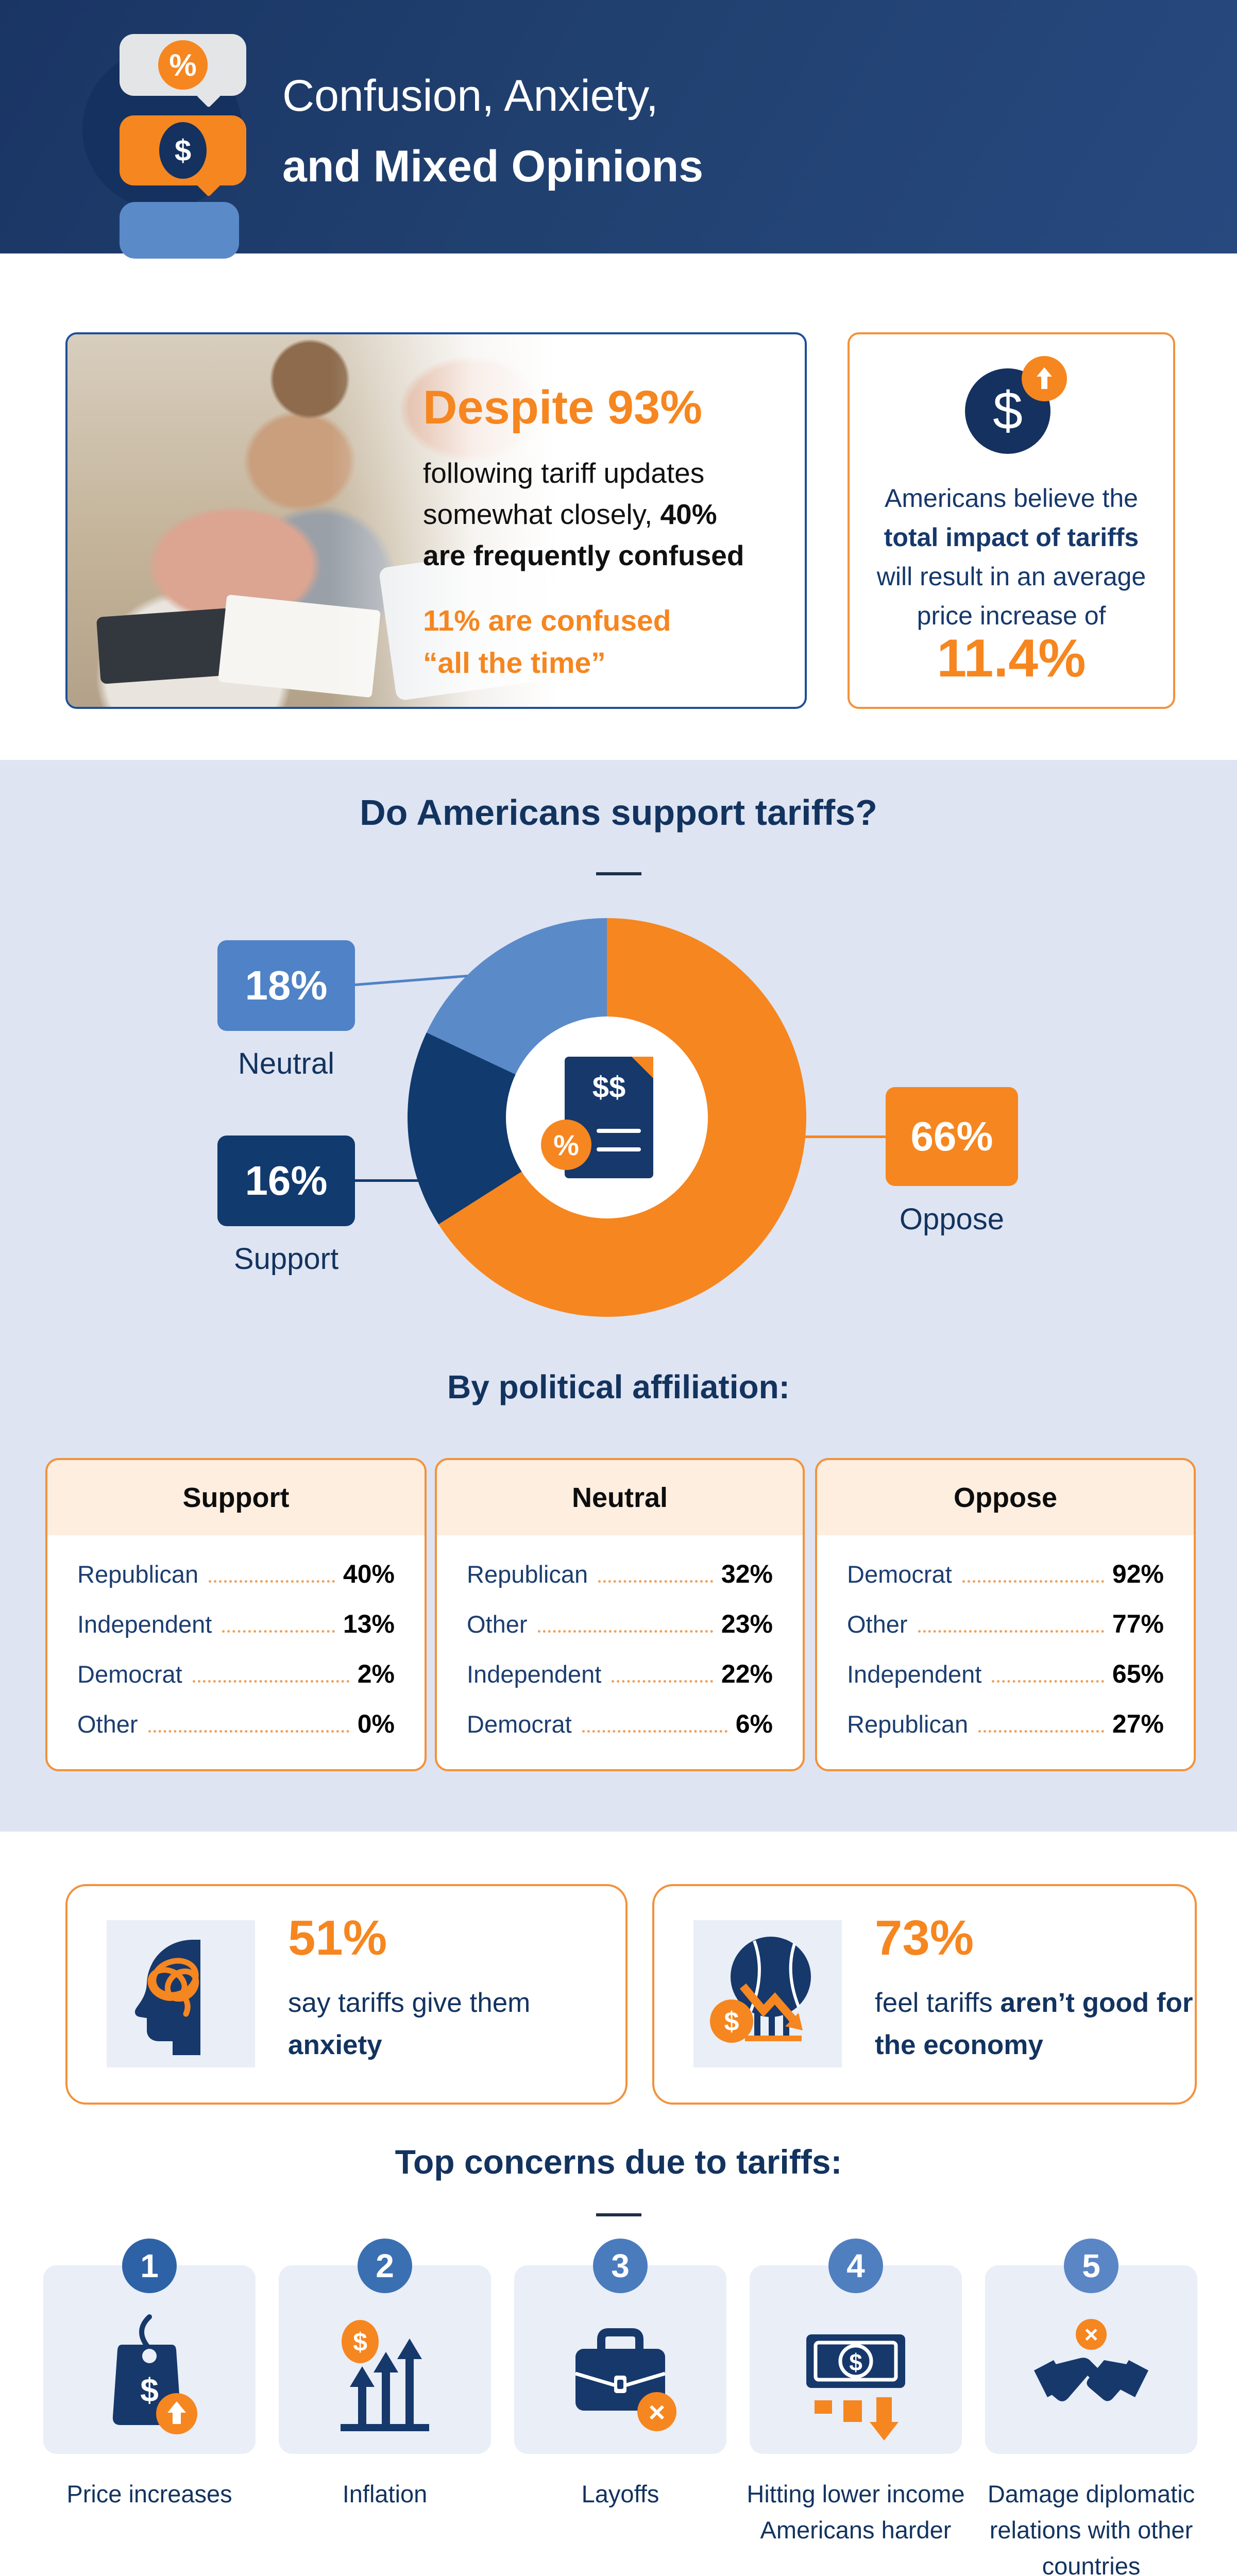 Image resolution: width=1237 pixels, height=2576 pixels. I want to click on affiliation-card-title: Oppose, so click(1005, 1498).